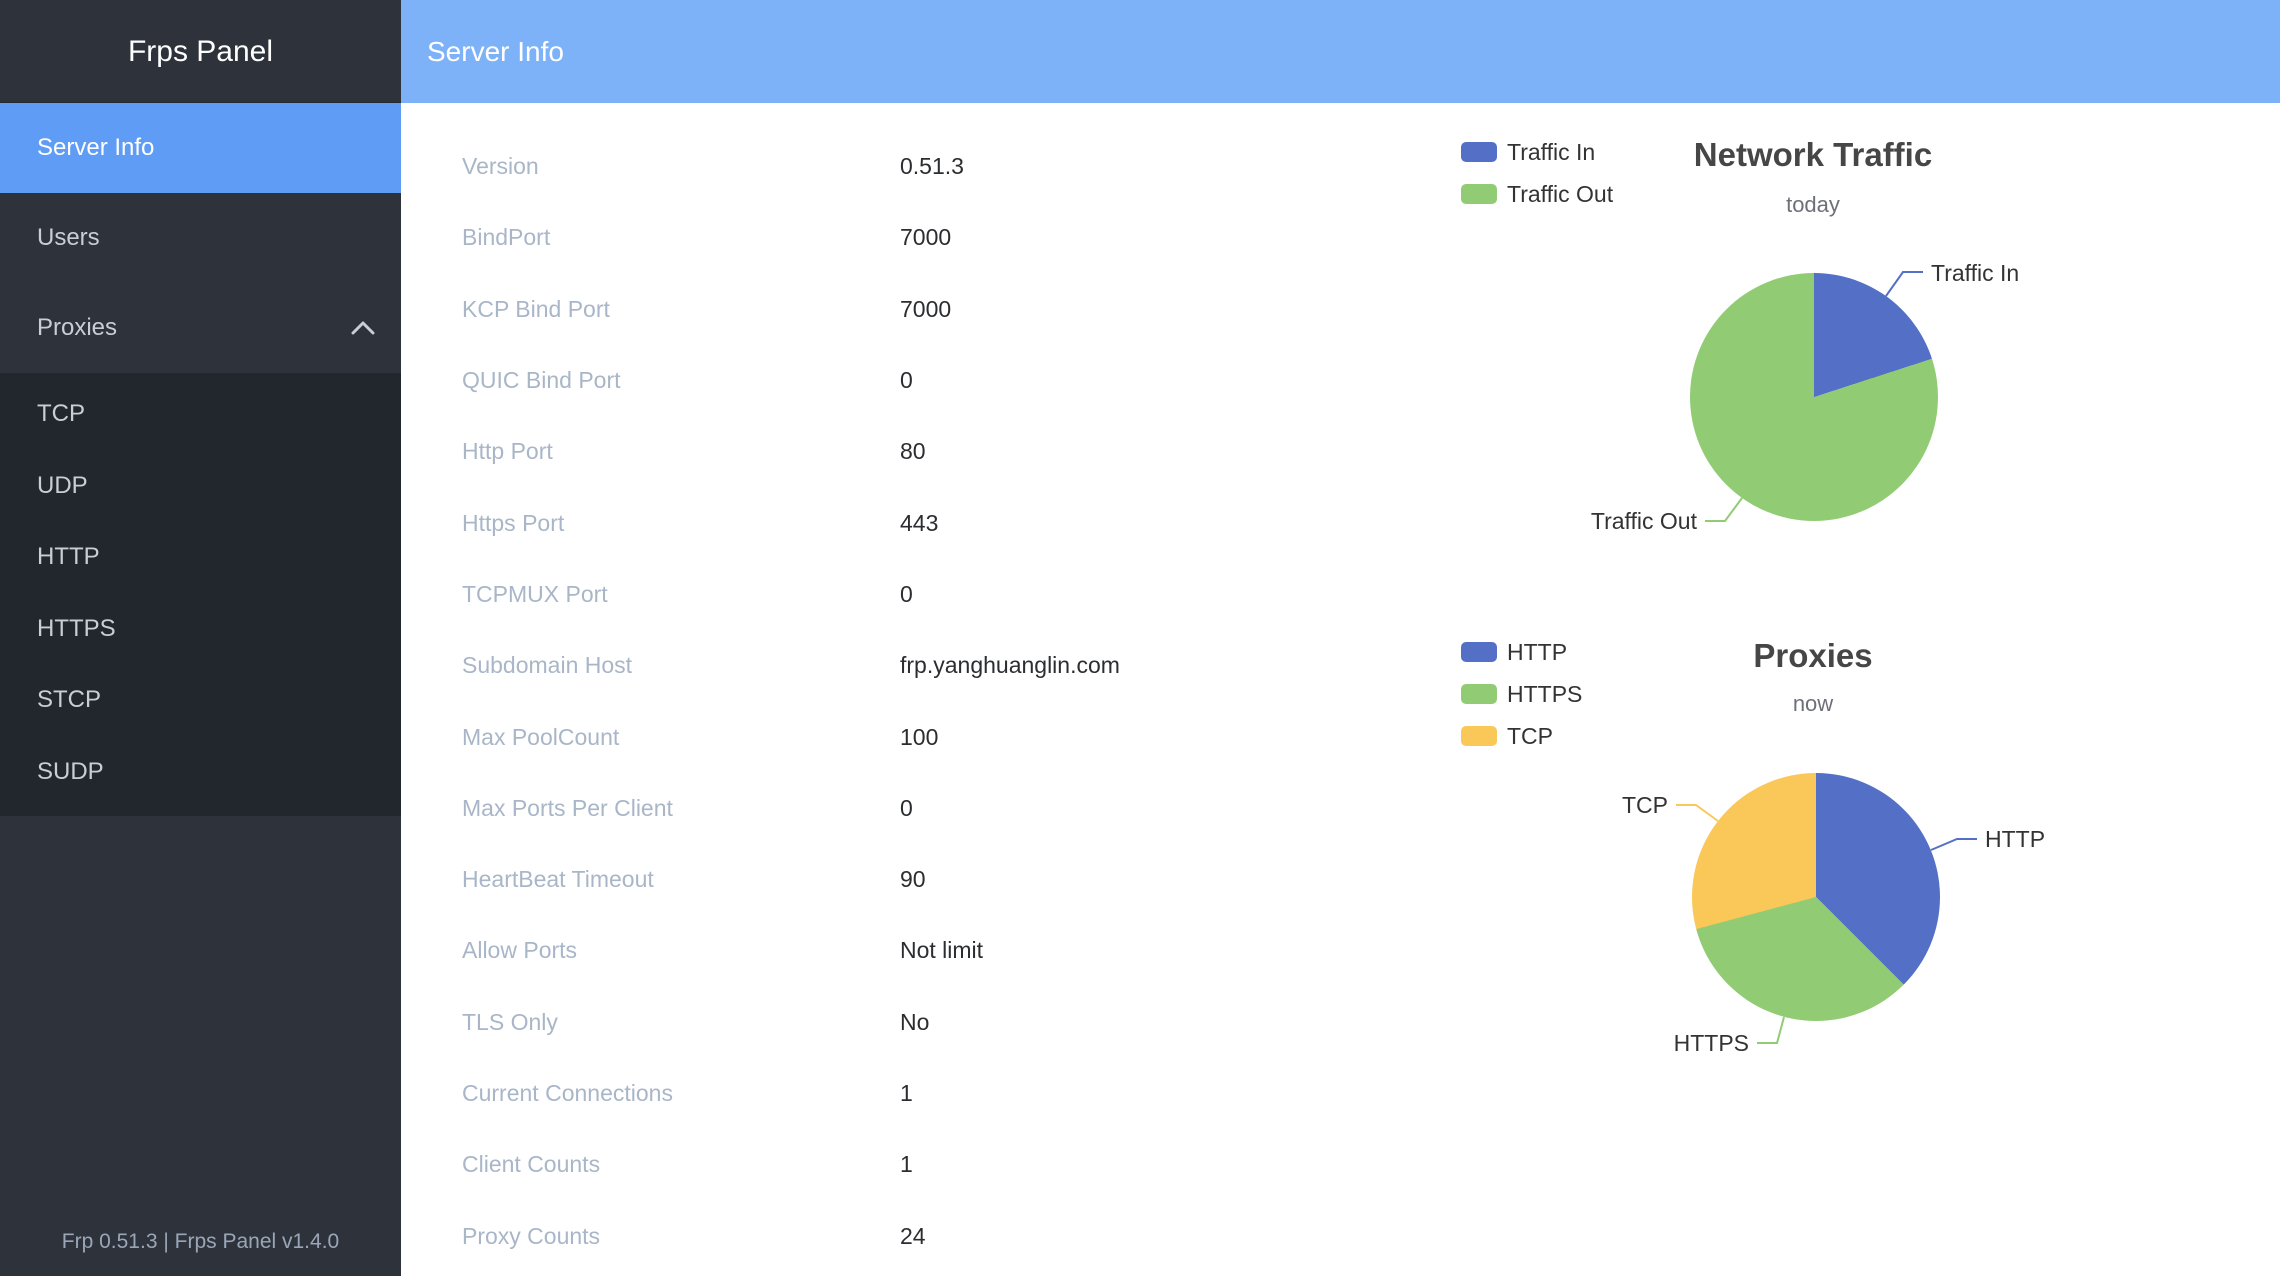 Image resolution: width=2280 pixels, height=1276 pixels. I want to click on row-label: HeartBeat Timeout, so click(558, 879).